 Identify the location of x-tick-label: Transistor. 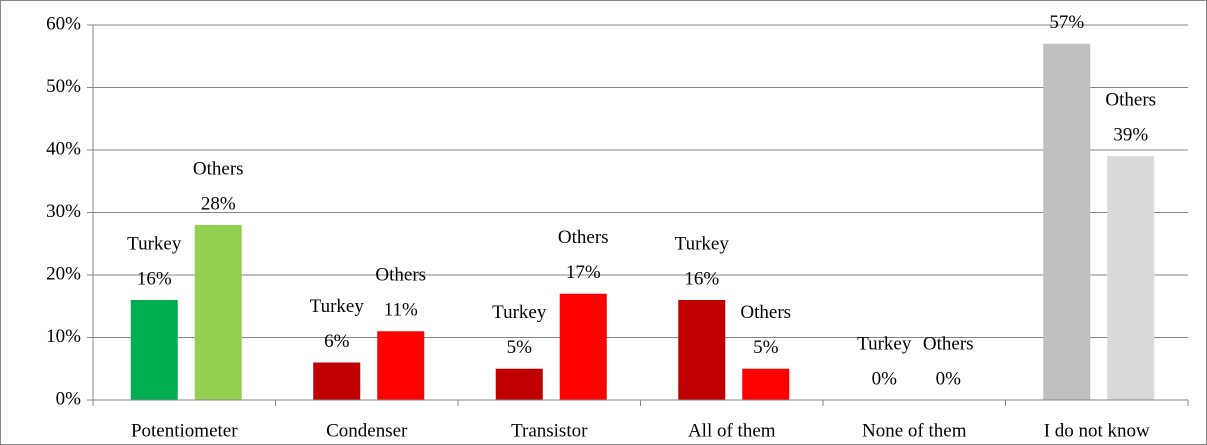
(549, 430).